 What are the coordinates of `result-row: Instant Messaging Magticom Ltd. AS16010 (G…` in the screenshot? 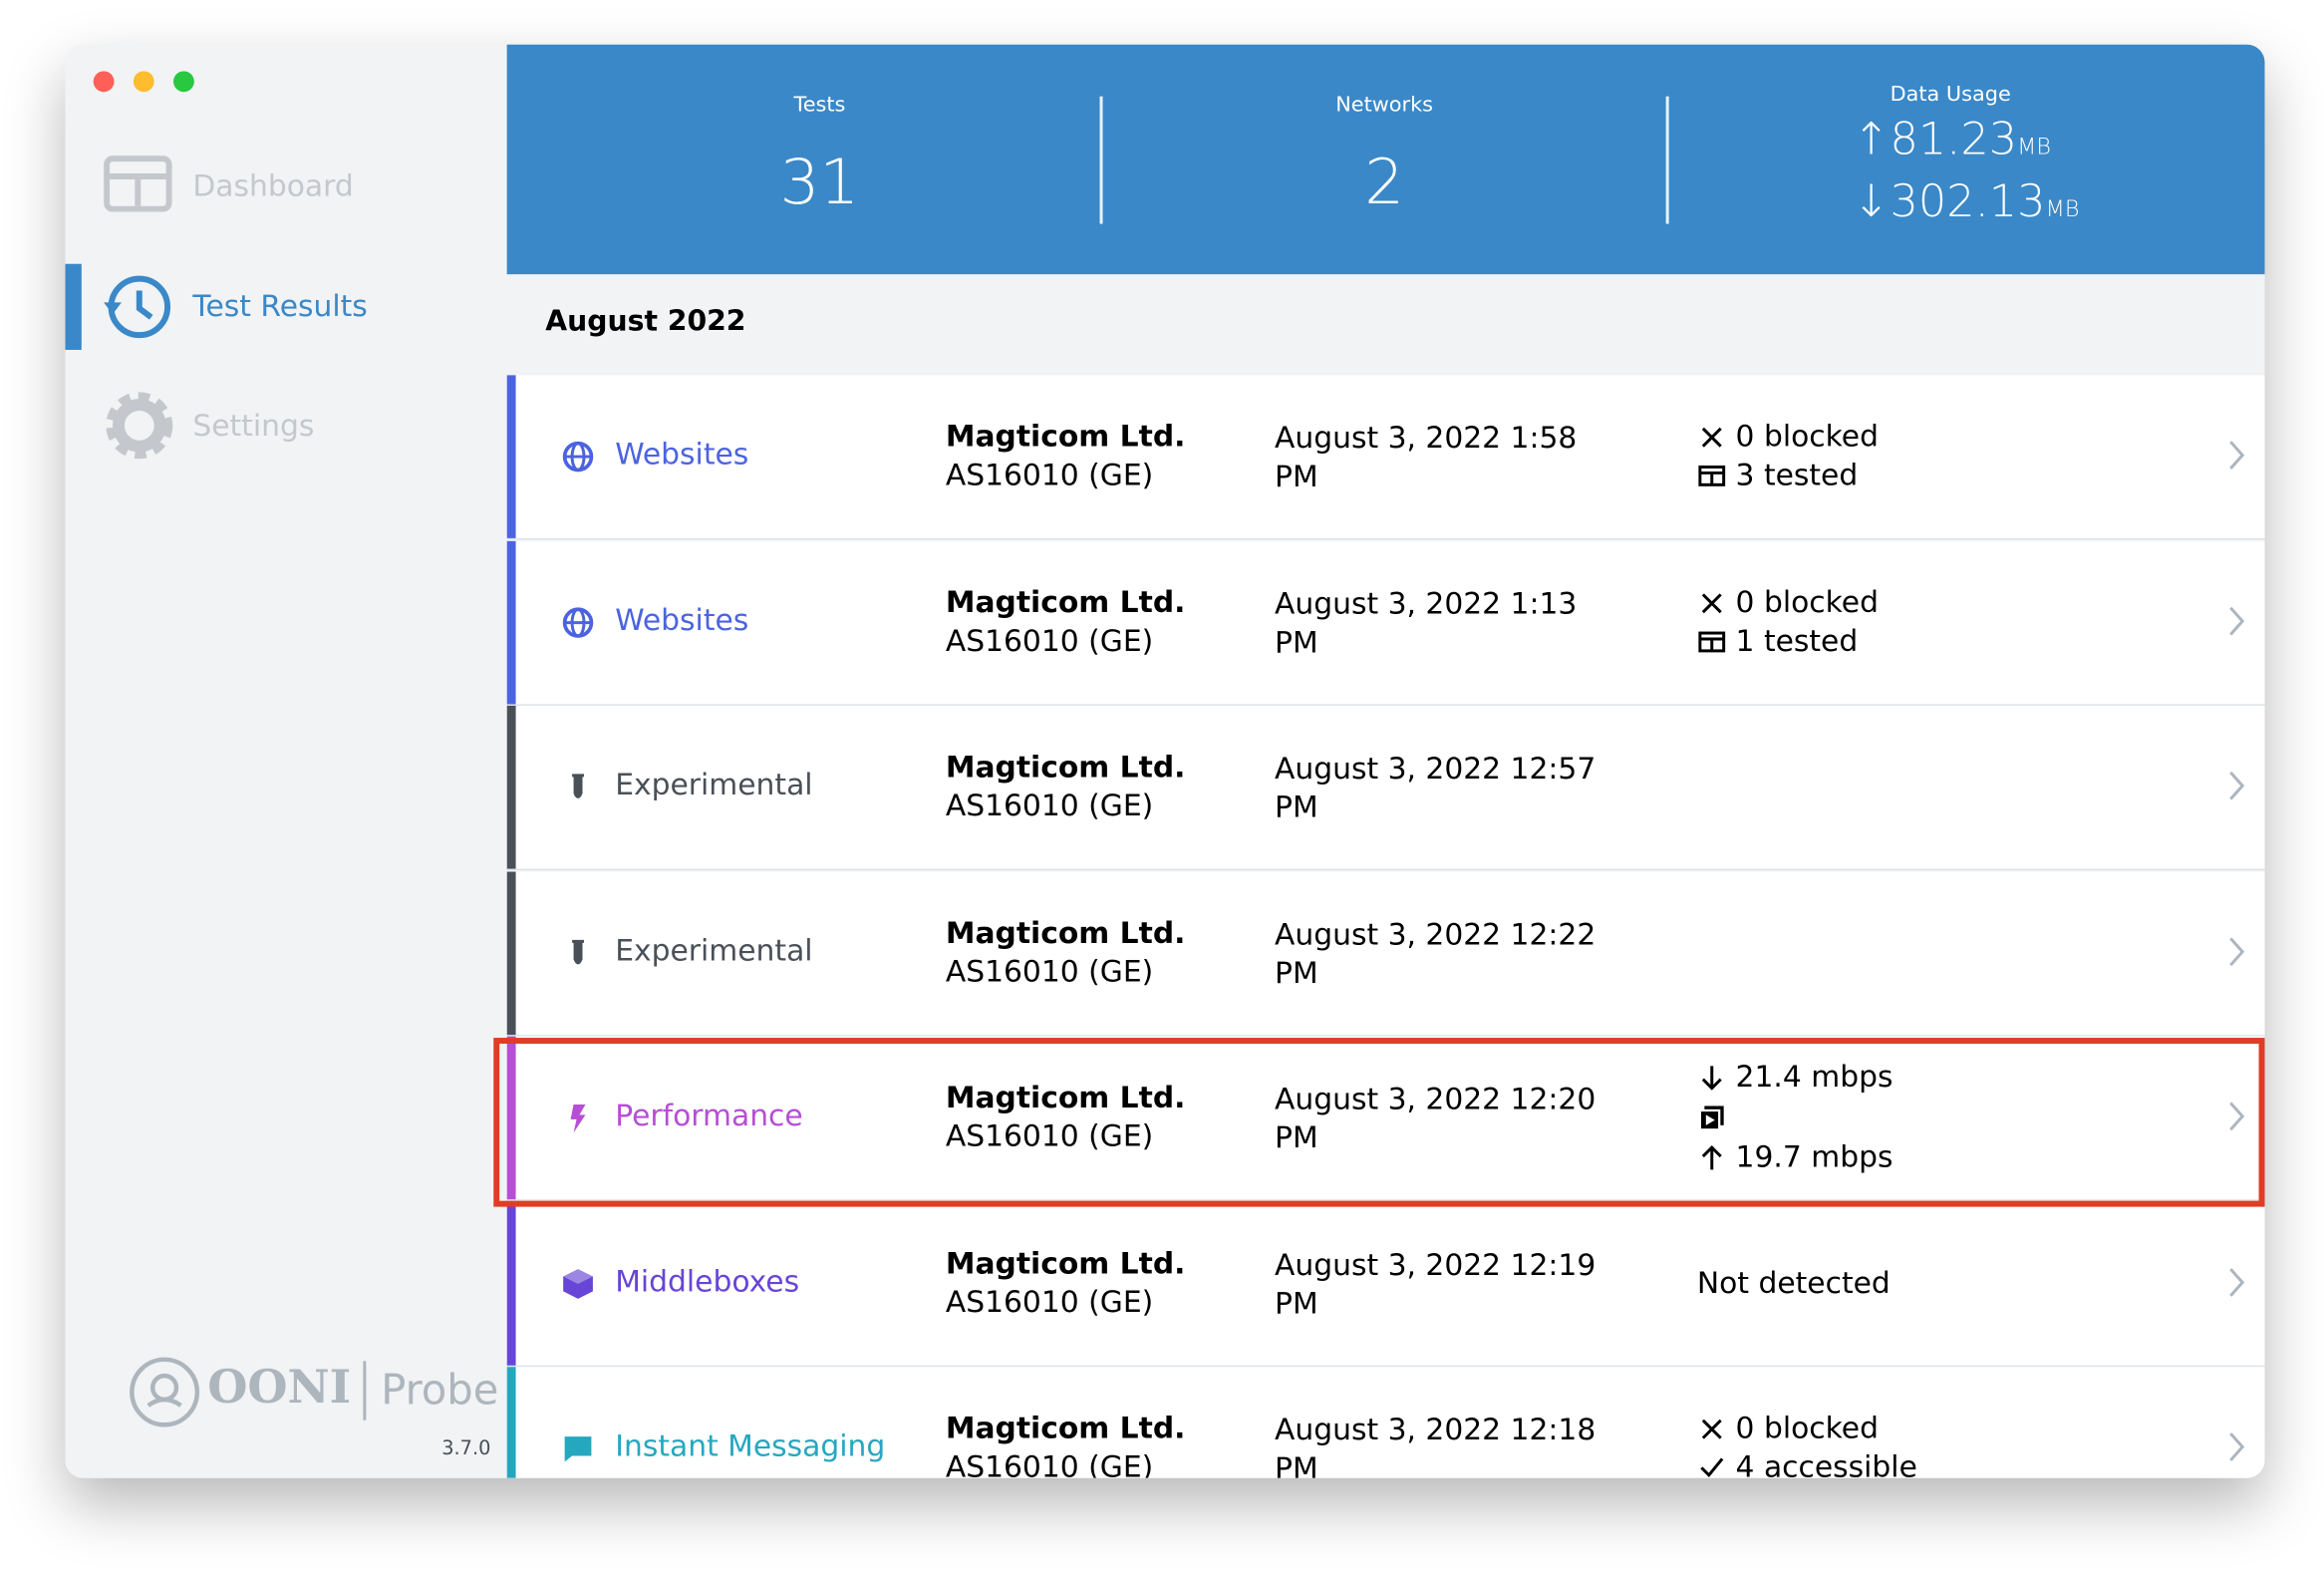 It's located at (1385, 1422).